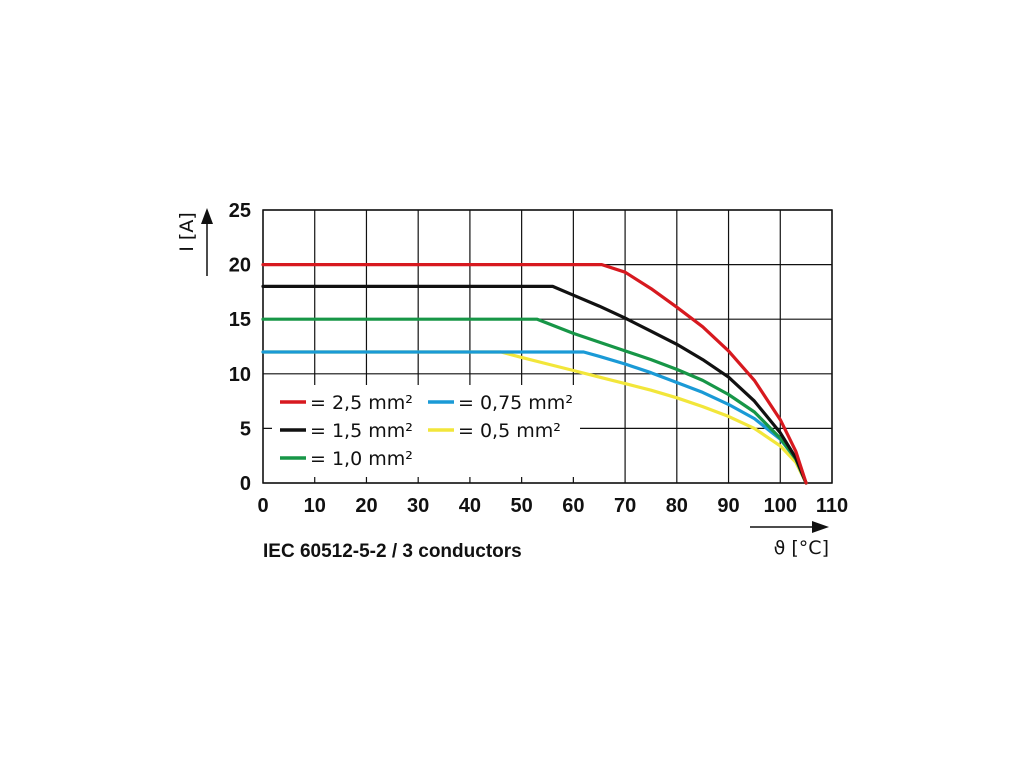 This screenshot has height=765, width=1020. Describe the element at coordinates (820, 527) in the screenshot. I see `x-axis-arrow-head` at that location.